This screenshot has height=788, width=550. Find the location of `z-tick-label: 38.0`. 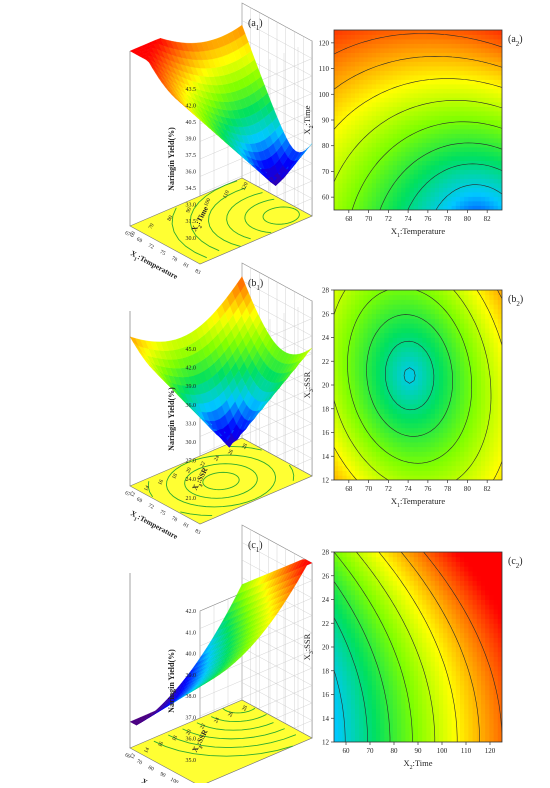

z-tick-label: 38.0 is located at coordinates (191, 697).